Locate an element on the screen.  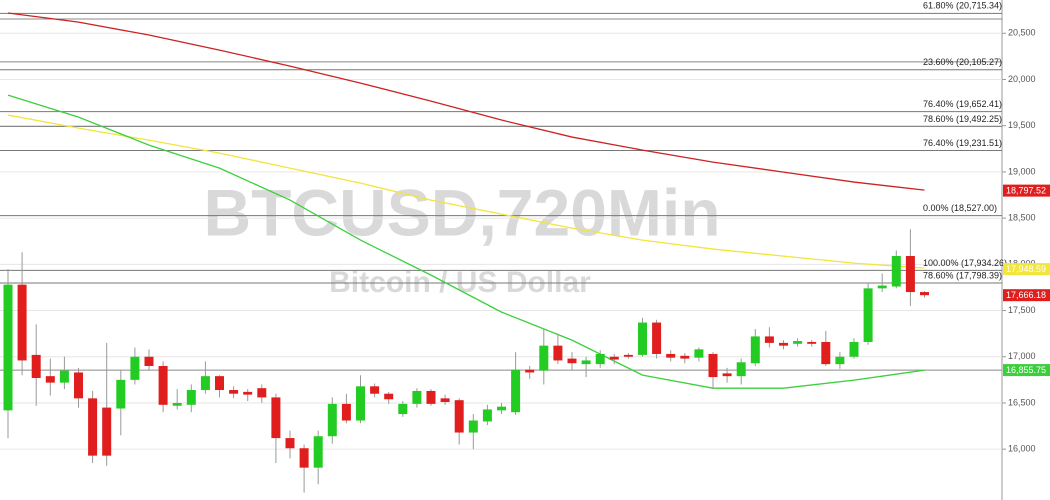
price-tag-label: 16,855.75 is located at coordinates (1026, 370).